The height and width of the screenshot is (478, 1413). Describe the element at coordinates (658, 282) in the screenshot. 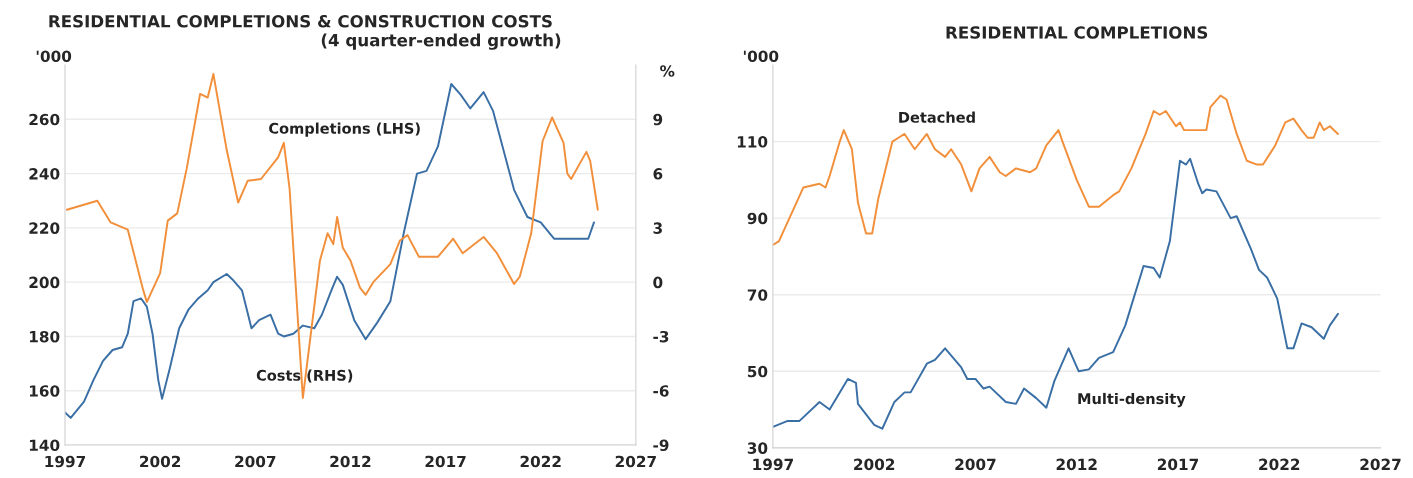

I see `y2-tick-label: 0` at that location.